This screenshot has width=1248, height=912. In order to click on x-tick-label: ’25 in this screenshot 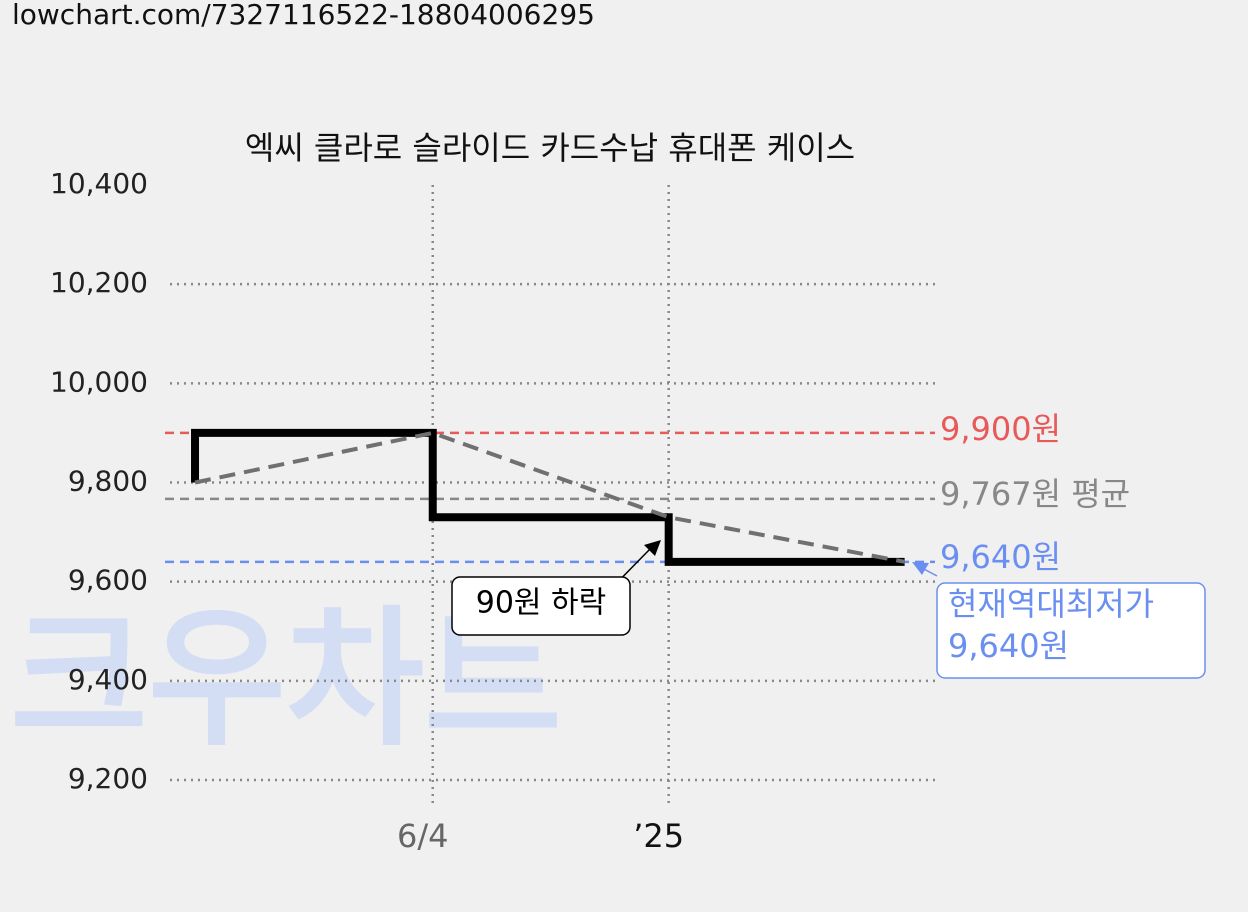, I will do `click(658, 836)`.